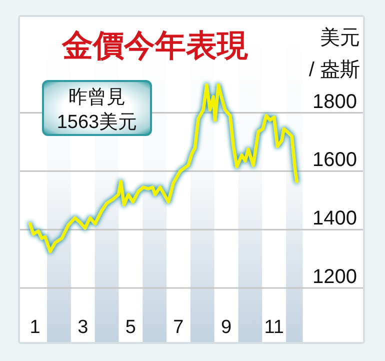 The height and width of the screenshot is (361, 385). Describe the element at coordinates (130, 327) in the screenshot. I see `x-tick-label: 5` at that location.